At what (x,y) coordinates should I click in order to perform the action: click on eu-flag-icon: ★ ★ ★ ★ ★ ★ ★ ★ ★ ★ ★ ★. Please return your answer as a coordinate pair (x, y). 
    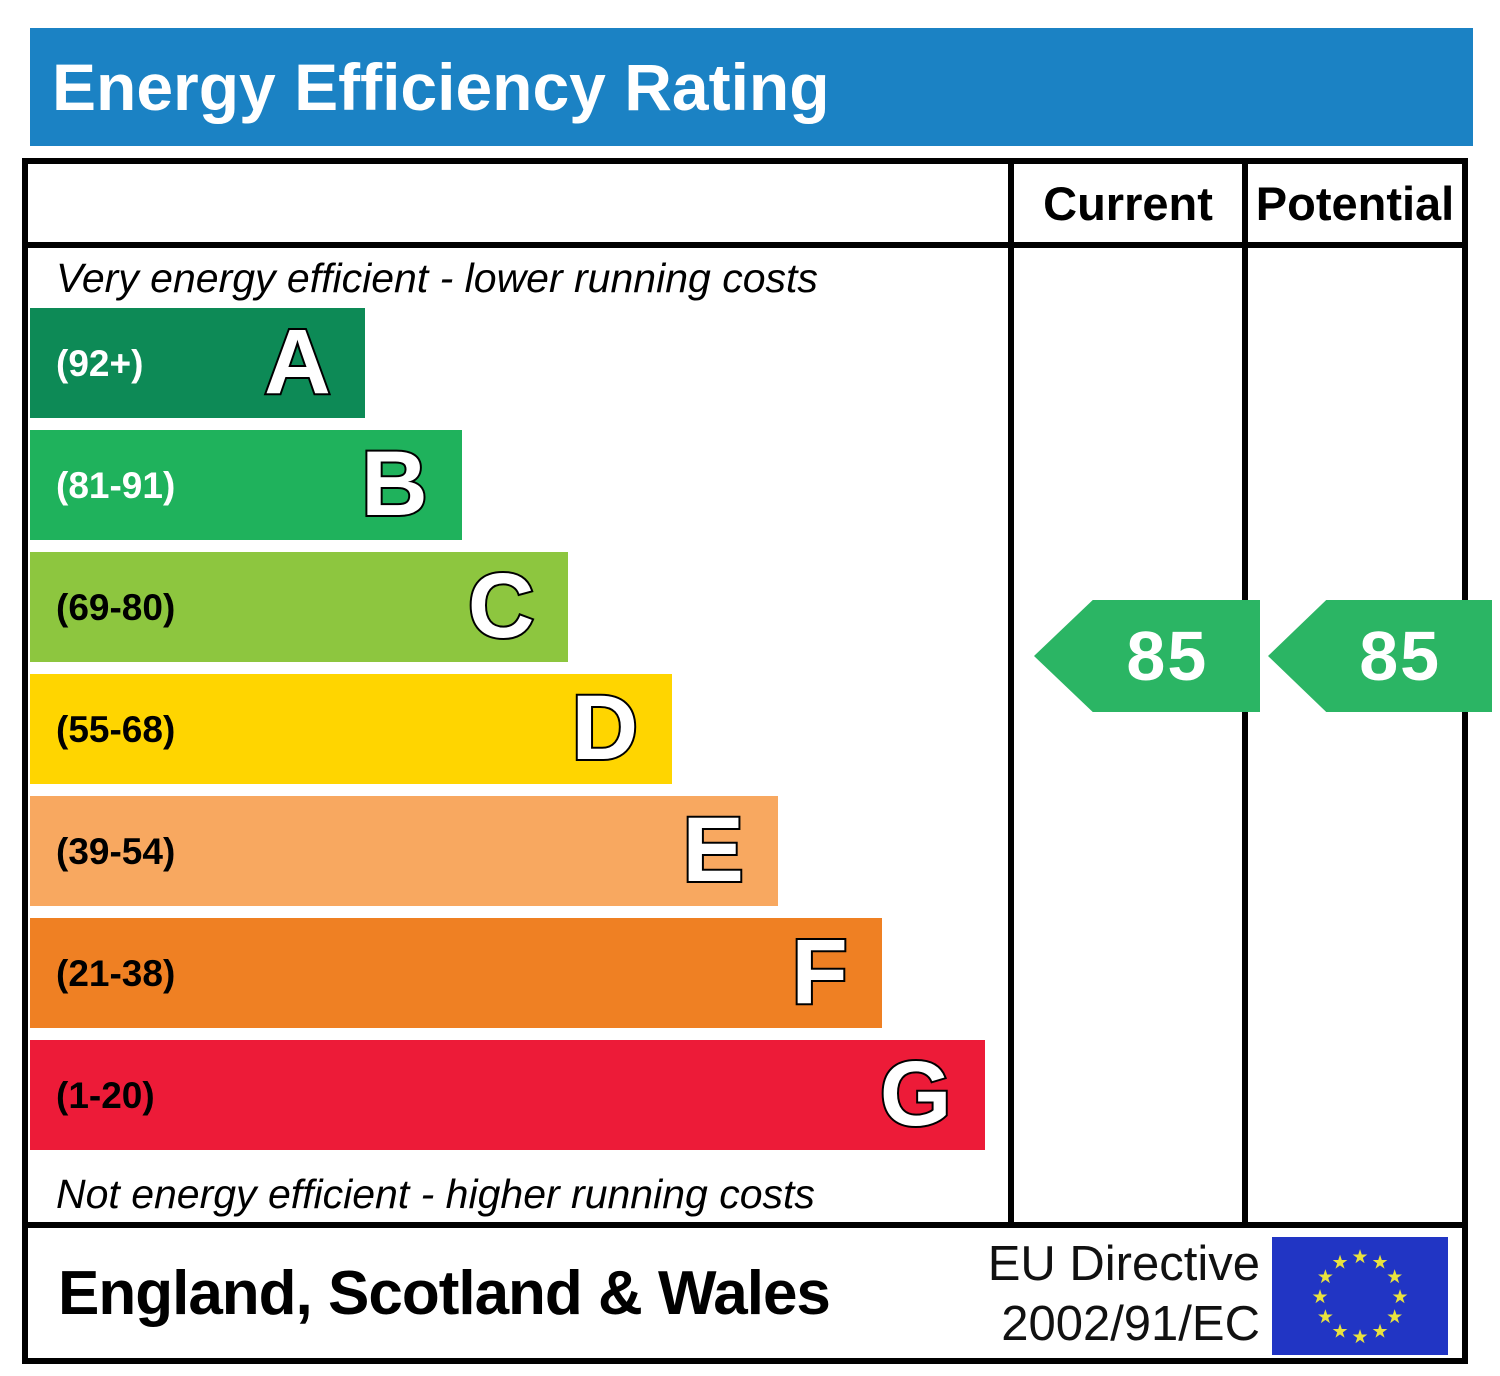
    Looking at the image, I should click on (1360, 1296).